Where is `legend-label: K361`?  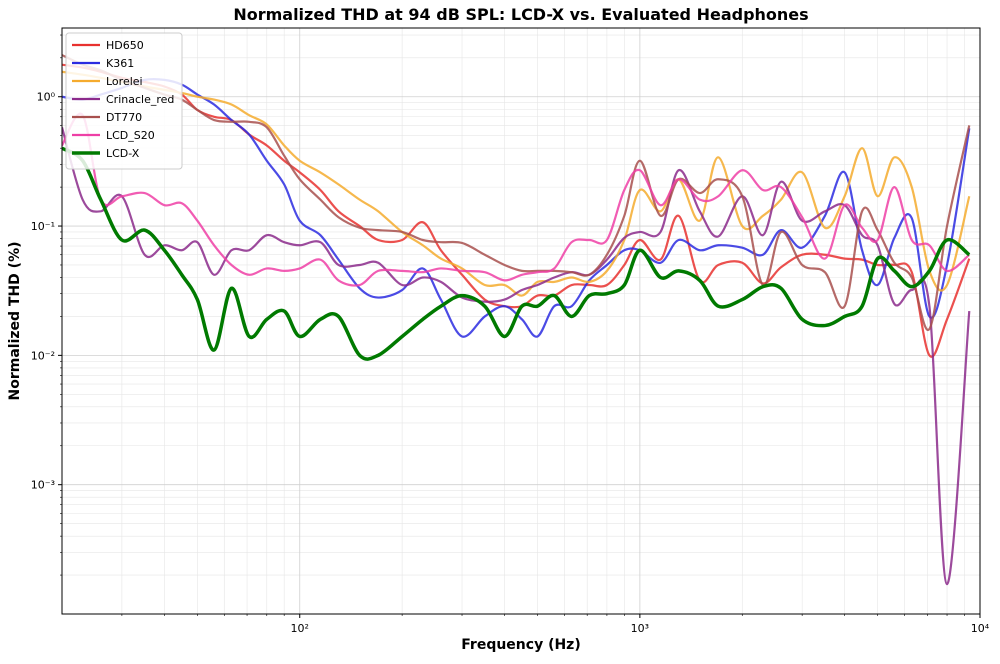
legend-label: K361 is located at coordinates (120, 63).